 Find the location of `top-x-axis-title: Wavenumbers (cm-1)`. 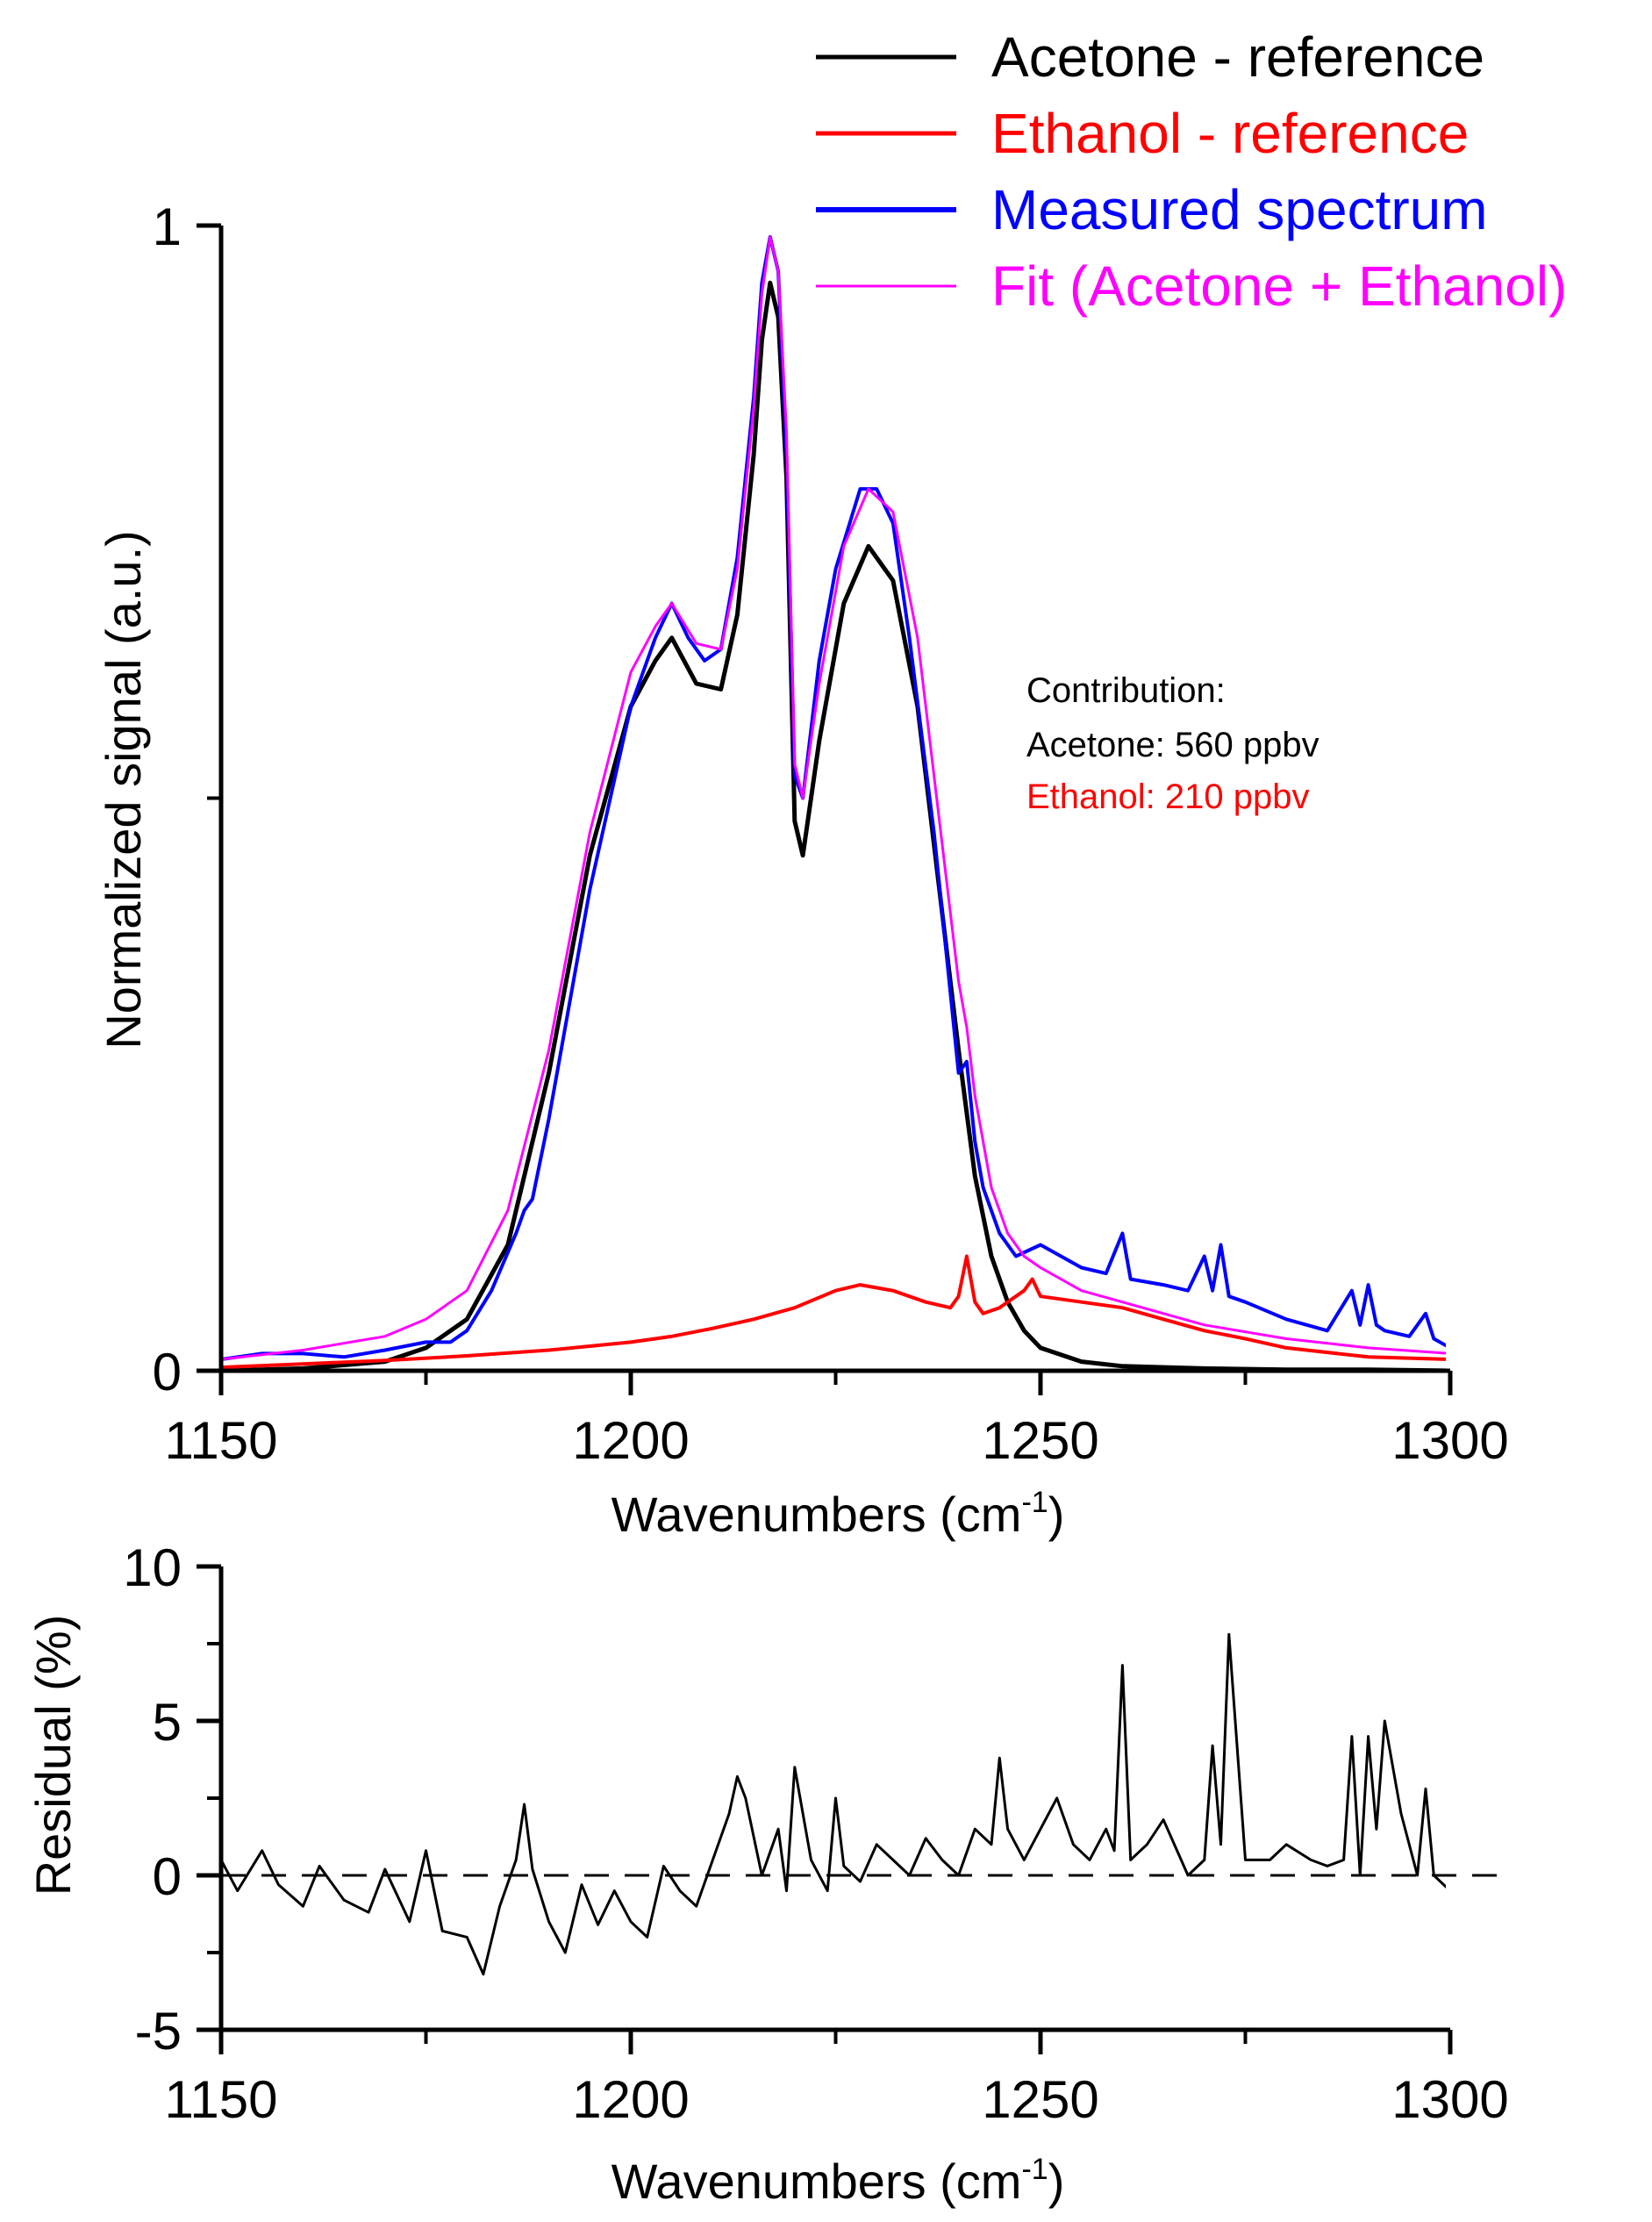

top-x-axis-title: Wavenumbers (cm-1) is located at coordinates (838, 1514).